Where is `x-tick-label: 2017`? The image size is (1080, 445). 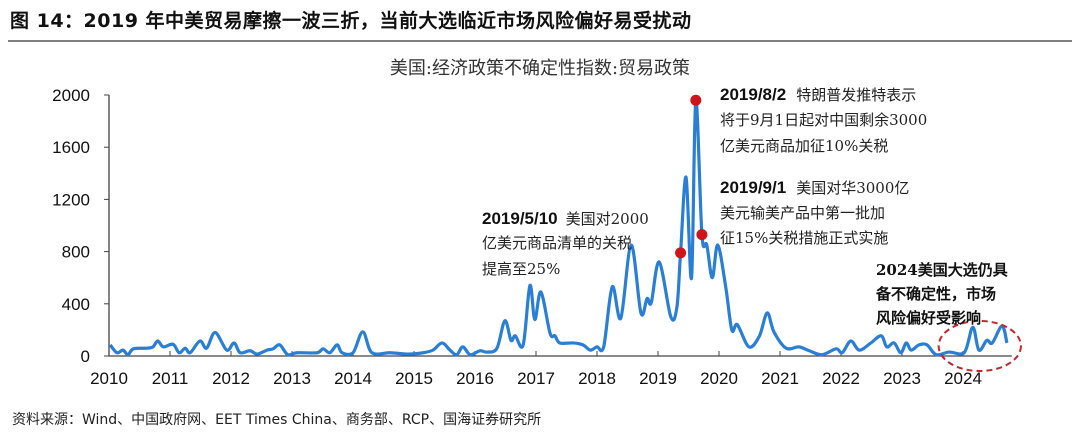 x-tick-label: 2017 is located at coordinates (536, 378).